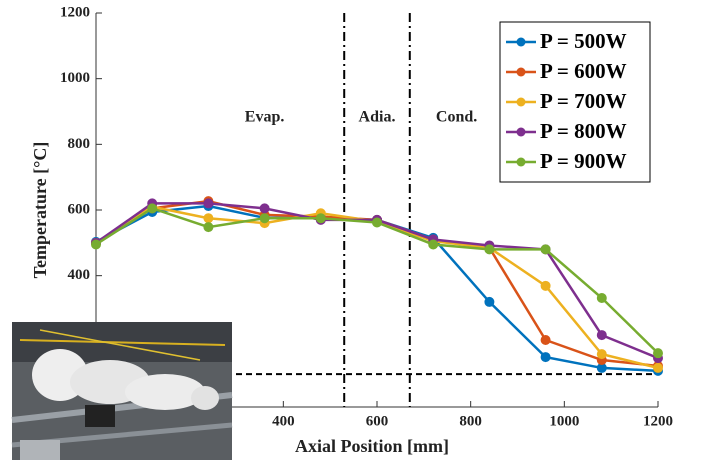  I want to click on x-tick-label: 800, so click(470, 421).